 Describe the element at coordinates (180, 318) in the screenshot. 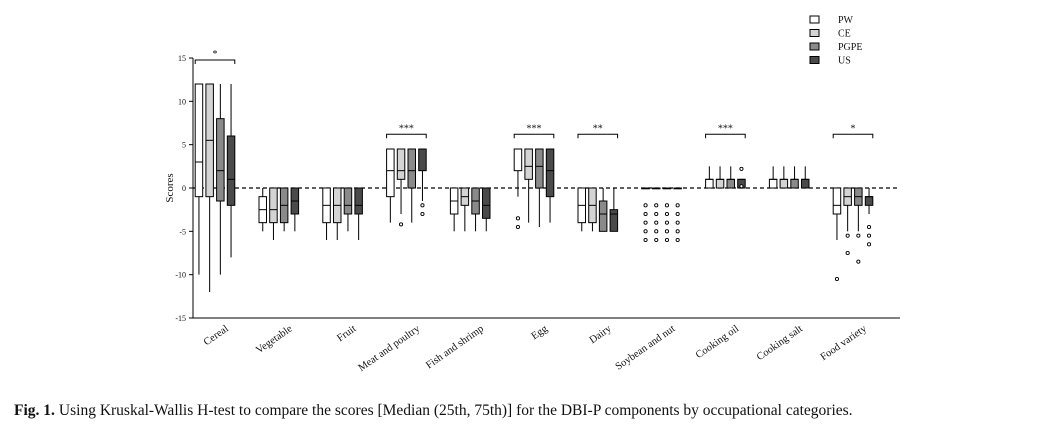

I see `y-tick-label: -15` at that location.